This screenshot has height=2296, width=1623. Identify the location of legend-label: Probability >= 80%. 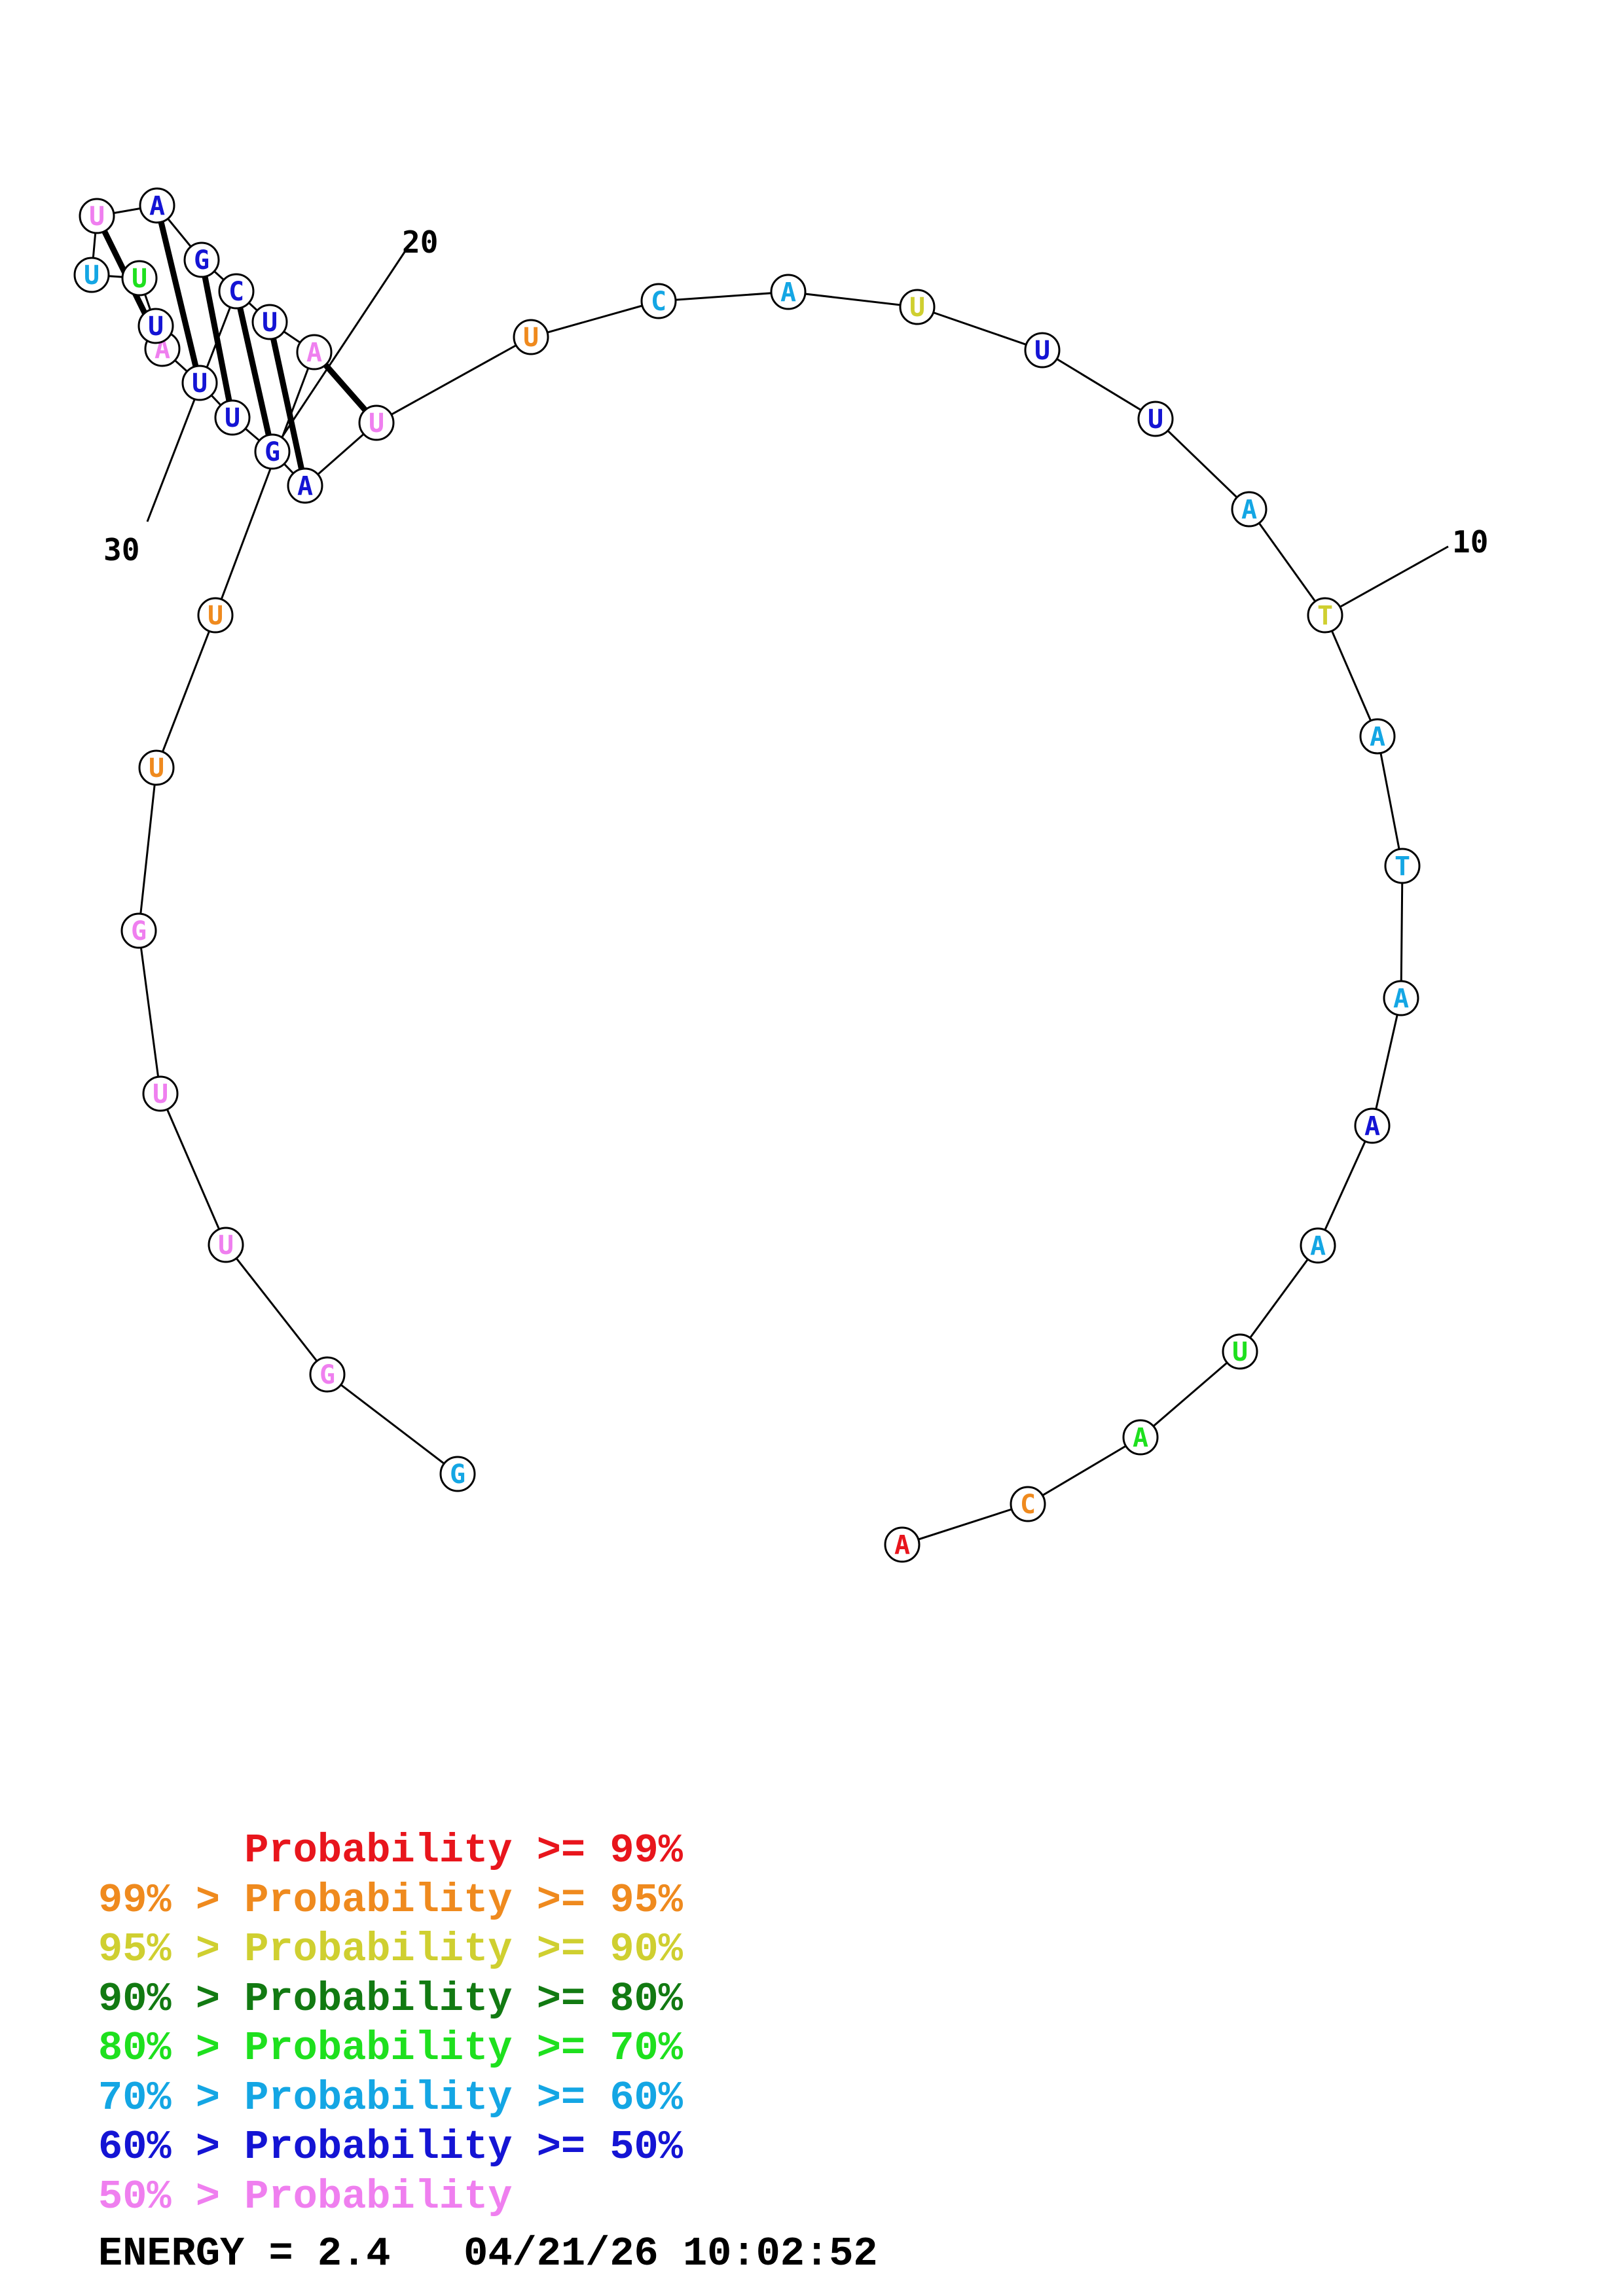
(463, 1998).